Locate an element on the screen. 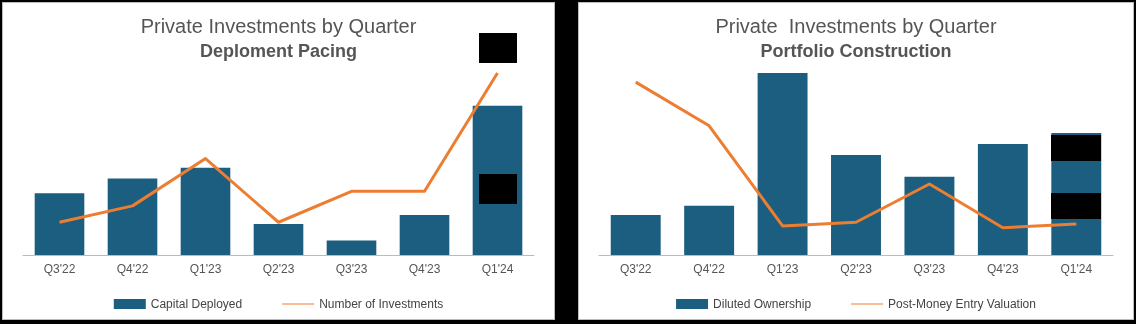 The image size is (1136, 324). chart-subtitle: Portfolio Construction is located at coordinates (856, 51).